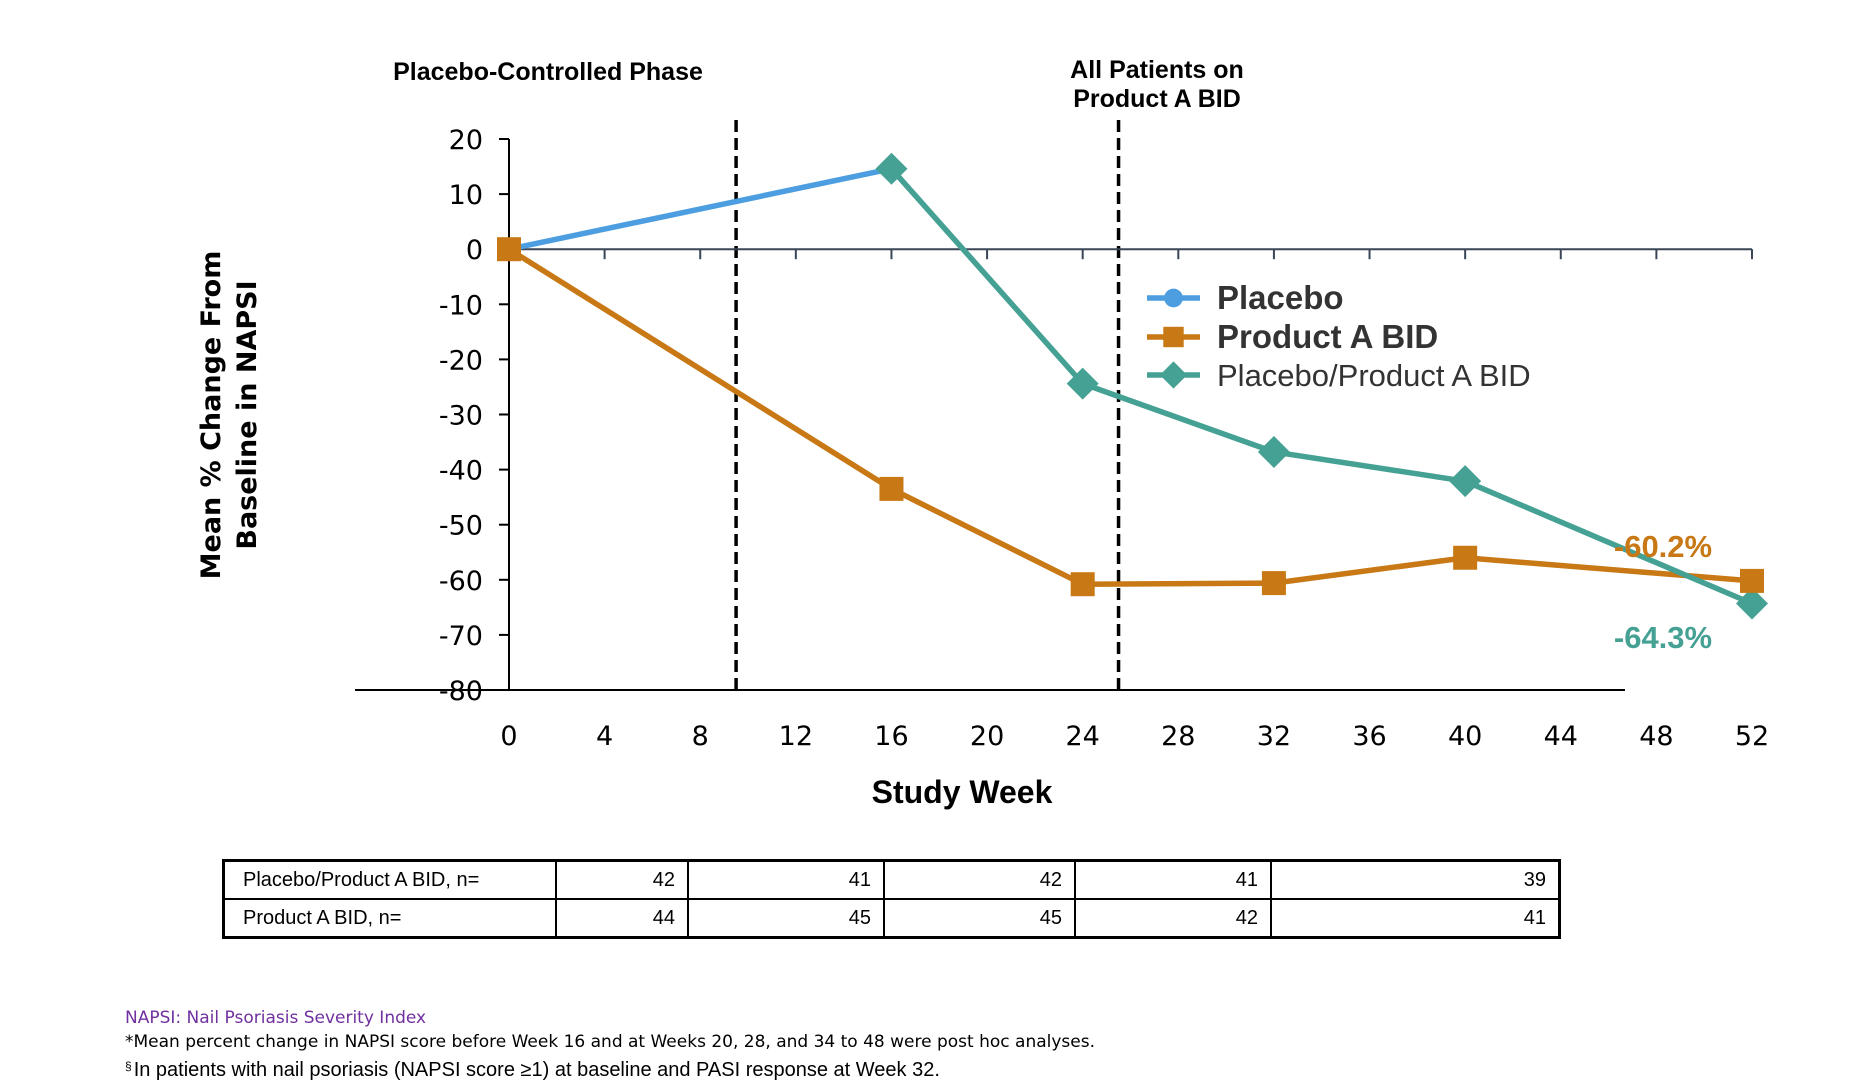  Describe the element at coordinates (461, 360) in the screenshot. I see `y-tick-label: -20` at that location.